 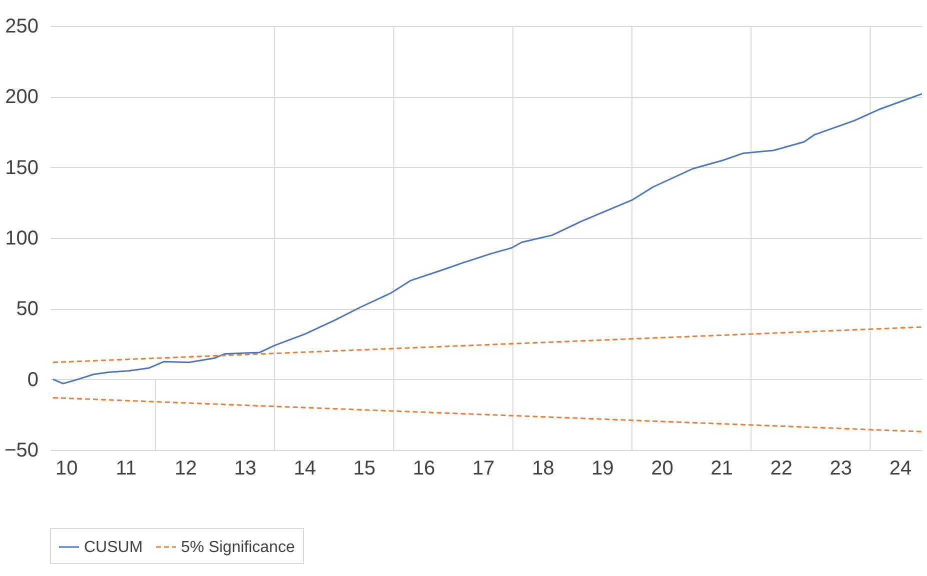 What do you see at coordinates (21, 97) in the screenshot?
I see `y-tick-label: 200` at bounding box center [21, 97].